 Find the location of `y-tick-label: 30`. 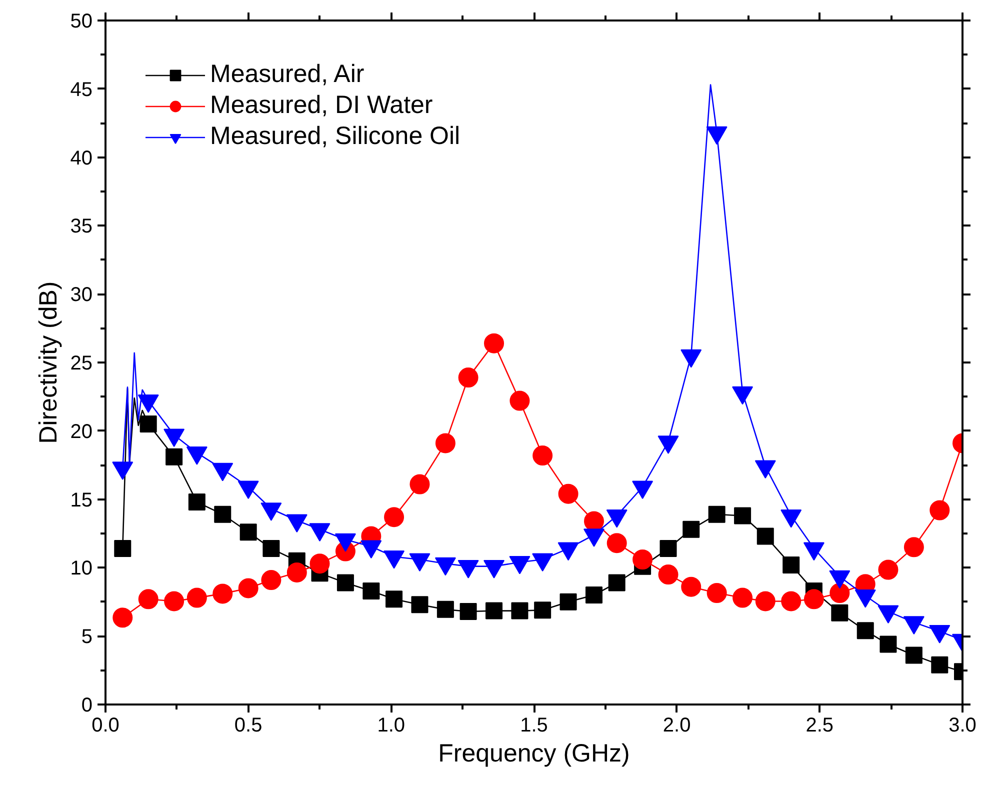

y-tick-label: 30 is located at coordinates (81, 295).